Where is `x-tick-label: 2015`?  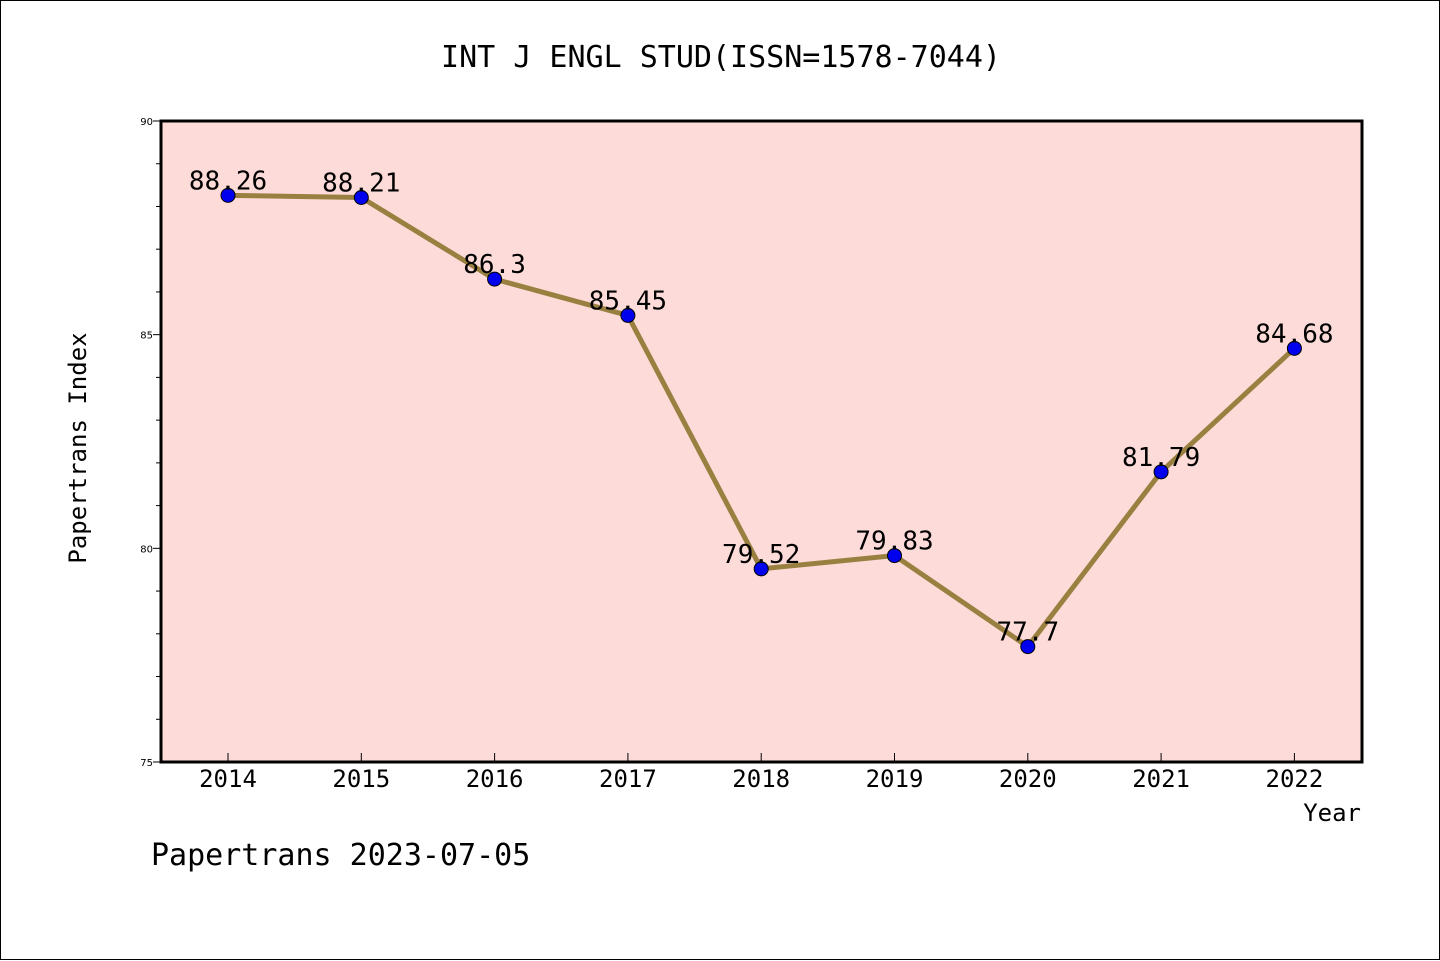
x-tick-label: 2015 is located at coordinates (361, 779).